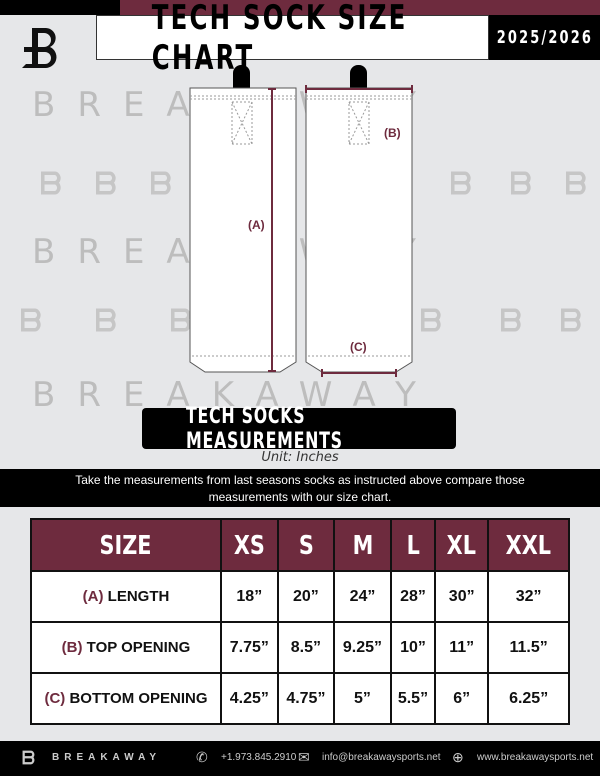  Describe the element at coordinates (256, 225) in the screenshot. I see `label-a: (A)` at that location.